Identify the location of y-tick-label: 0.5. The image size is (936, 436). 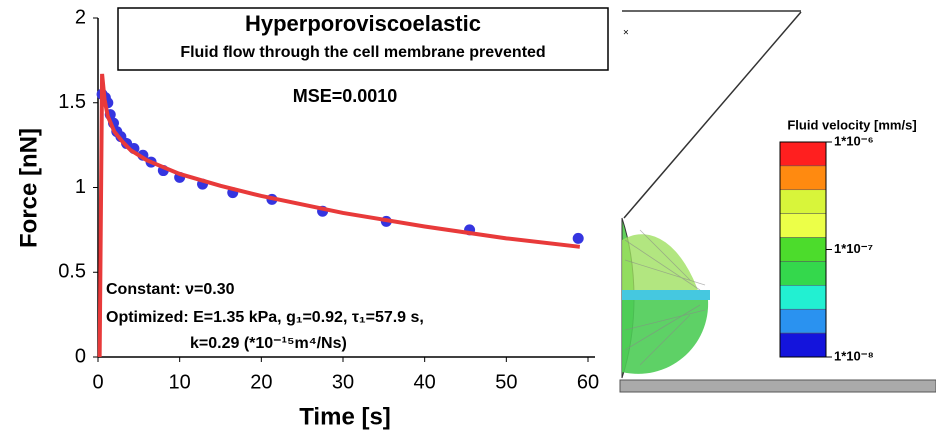
(72, 272).